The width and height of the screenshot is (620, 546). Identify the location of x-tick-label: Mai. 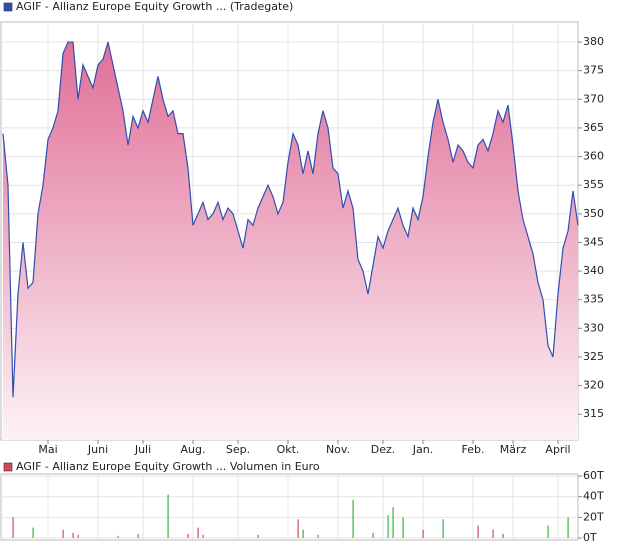
(47, 449).